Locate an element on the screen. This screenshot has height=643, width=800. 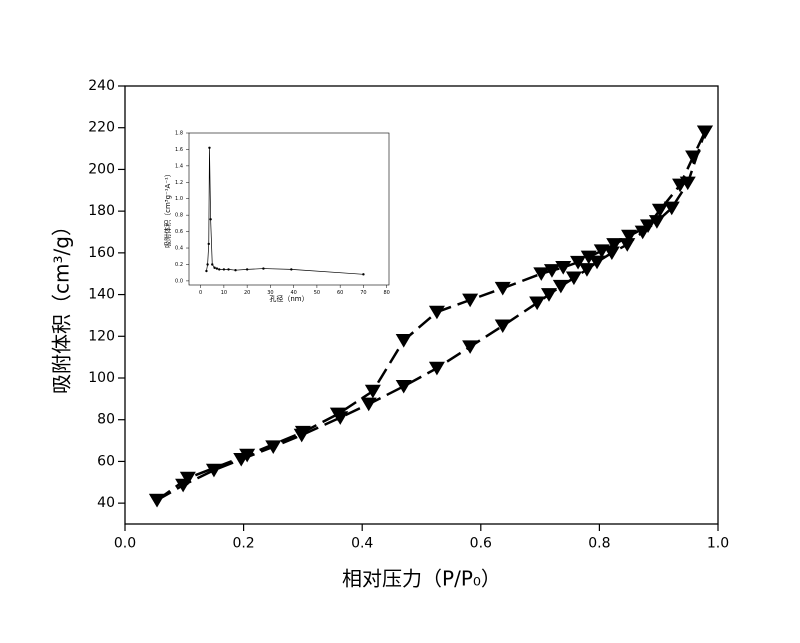
x-tick-label: 0.4 is located at coordinates (362, 544).